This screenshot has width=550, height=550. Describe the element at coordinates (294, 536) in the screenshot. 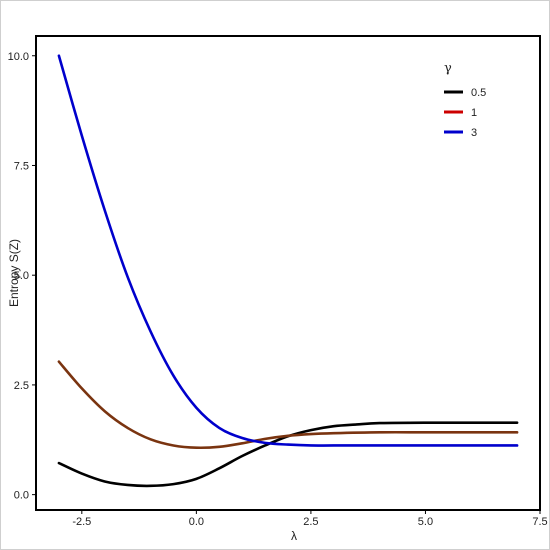

I see `x-axis-title: λ` at that location.